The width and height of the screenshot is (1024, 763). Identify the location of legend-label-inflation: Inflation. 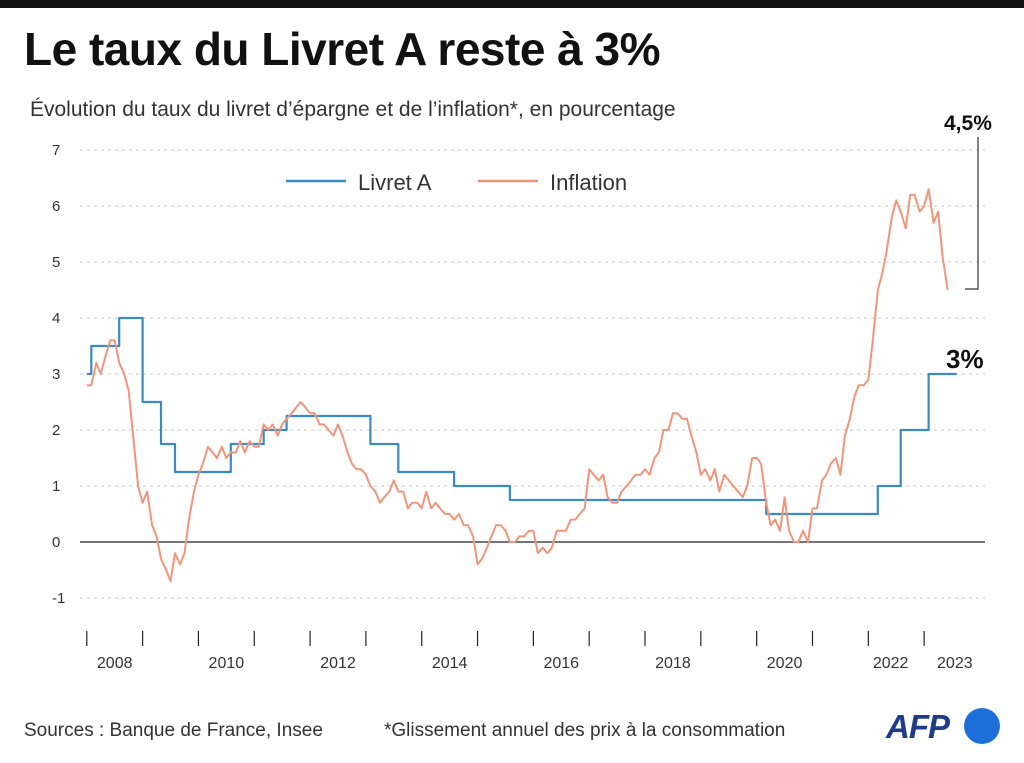
(588, 182).